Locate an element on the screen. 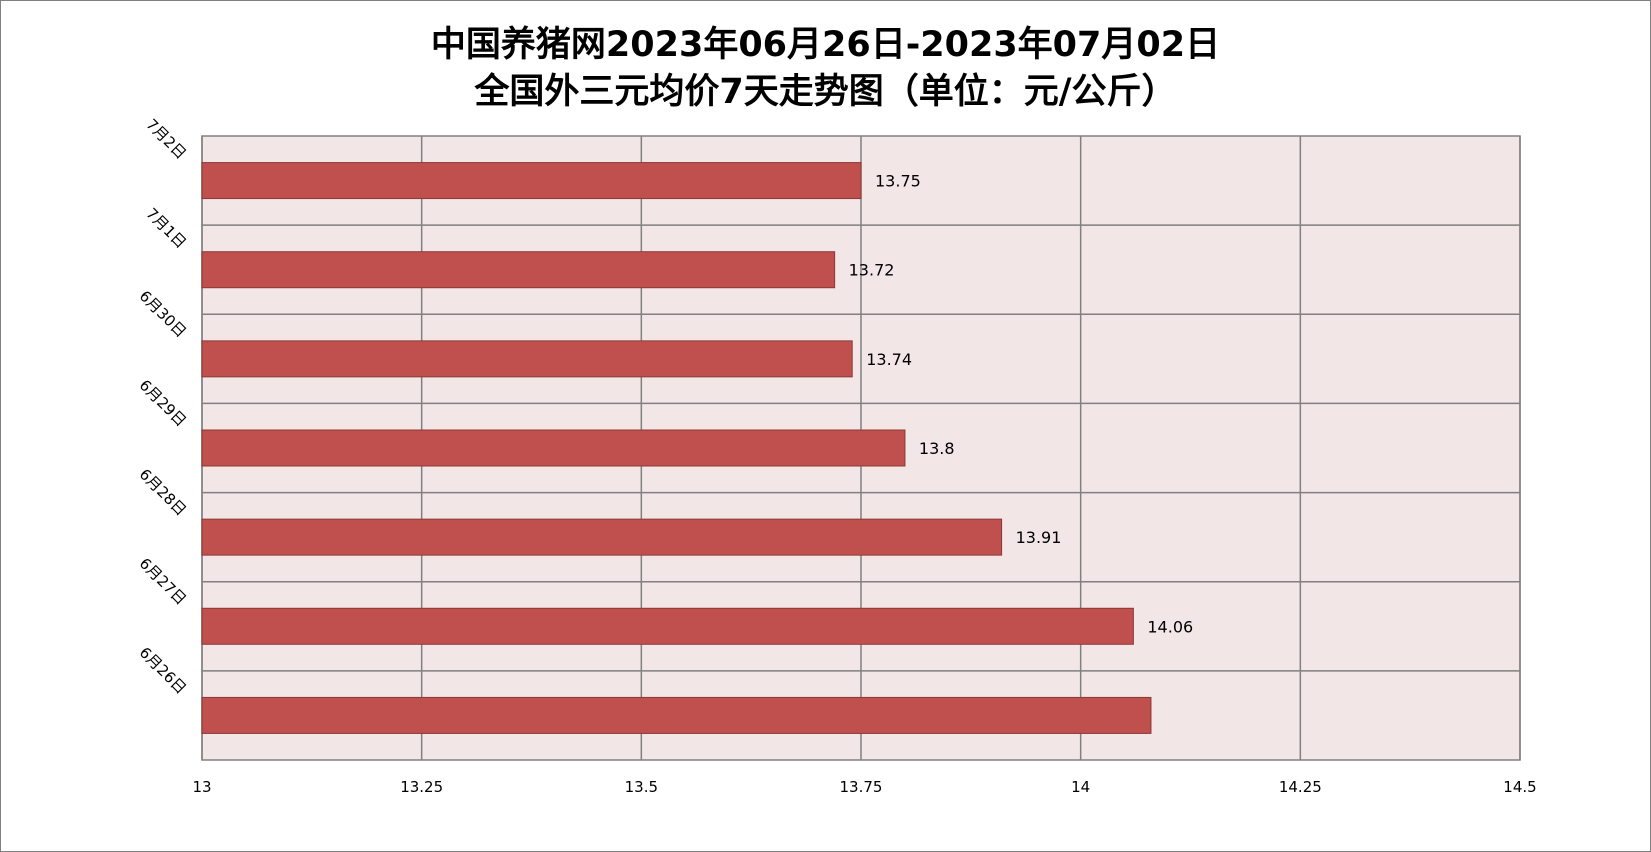  data-label: 13.75 is located at coordinates (898, 181).